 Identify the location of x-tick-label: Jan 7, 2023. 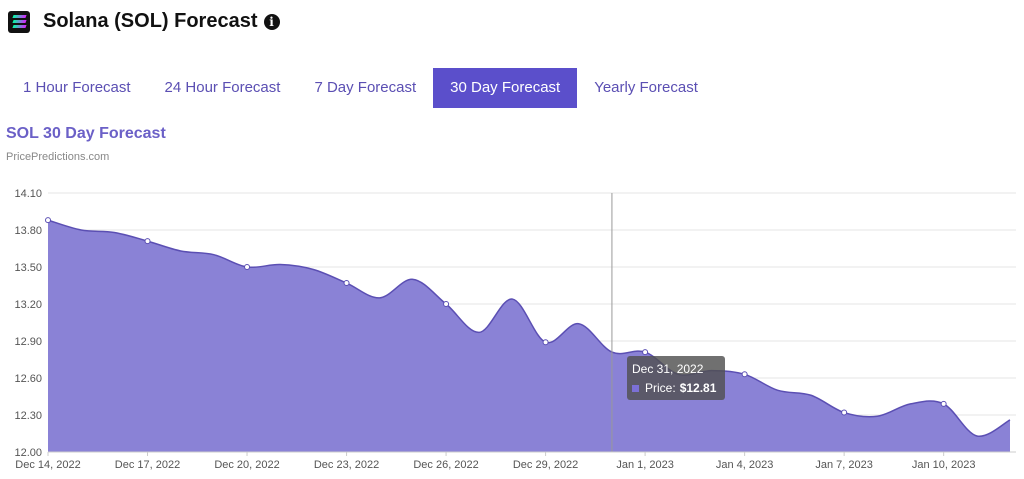
(844, 465).